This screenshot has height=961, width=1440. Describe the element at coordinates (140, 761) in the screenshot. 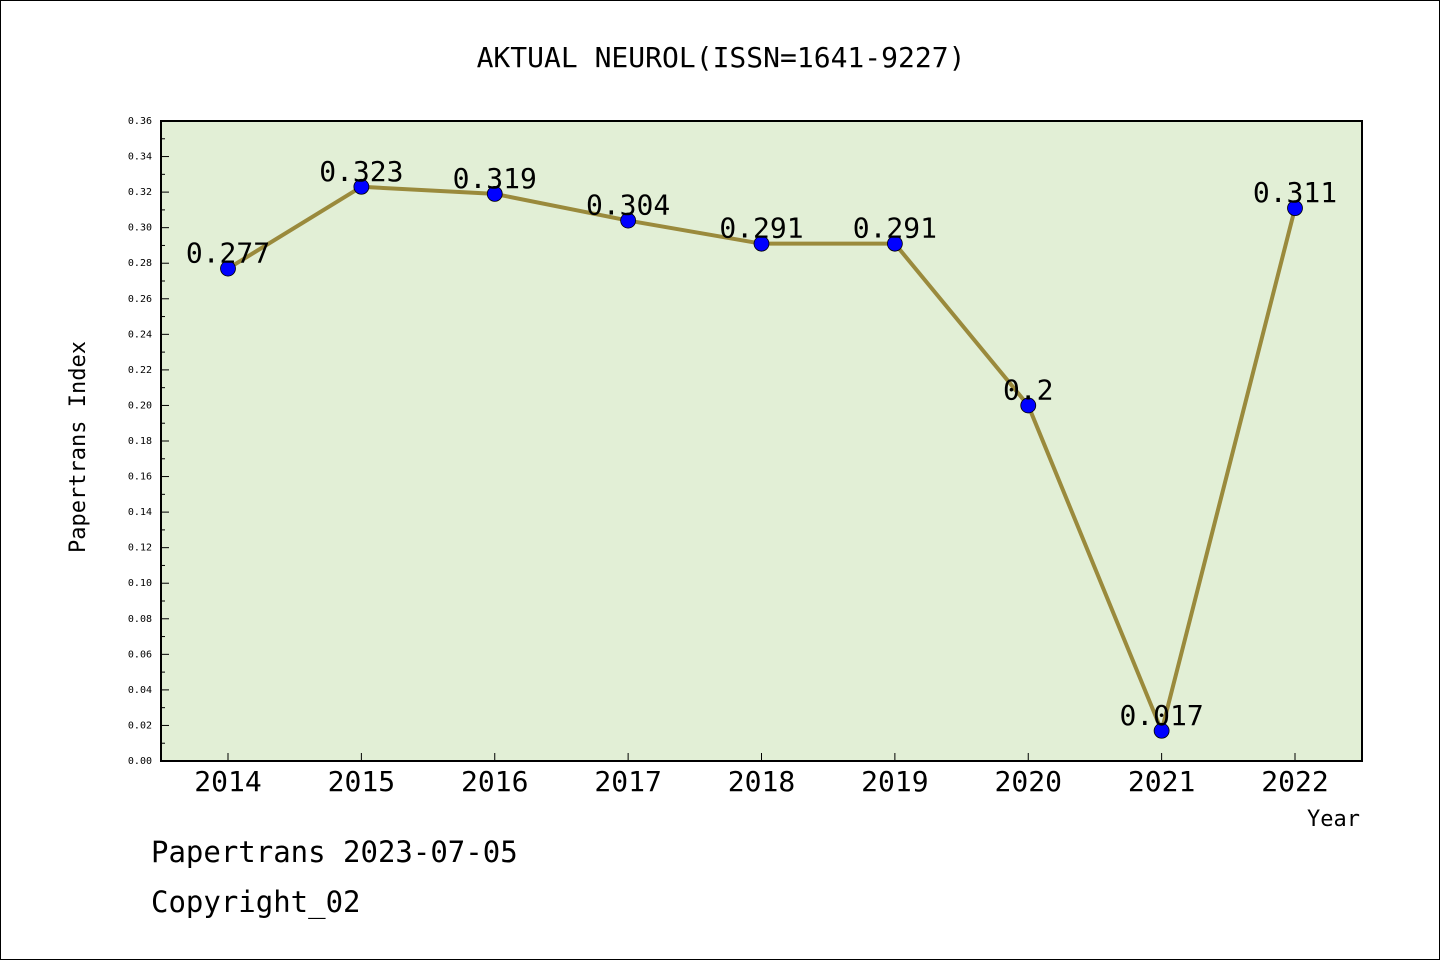

I see `y-tick-label: 0.00` at that location.